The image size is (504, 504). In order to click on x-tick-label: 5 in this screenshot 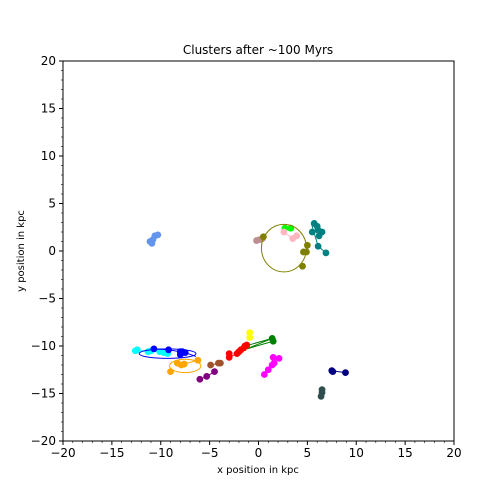, I will do `click(308, 453)`.